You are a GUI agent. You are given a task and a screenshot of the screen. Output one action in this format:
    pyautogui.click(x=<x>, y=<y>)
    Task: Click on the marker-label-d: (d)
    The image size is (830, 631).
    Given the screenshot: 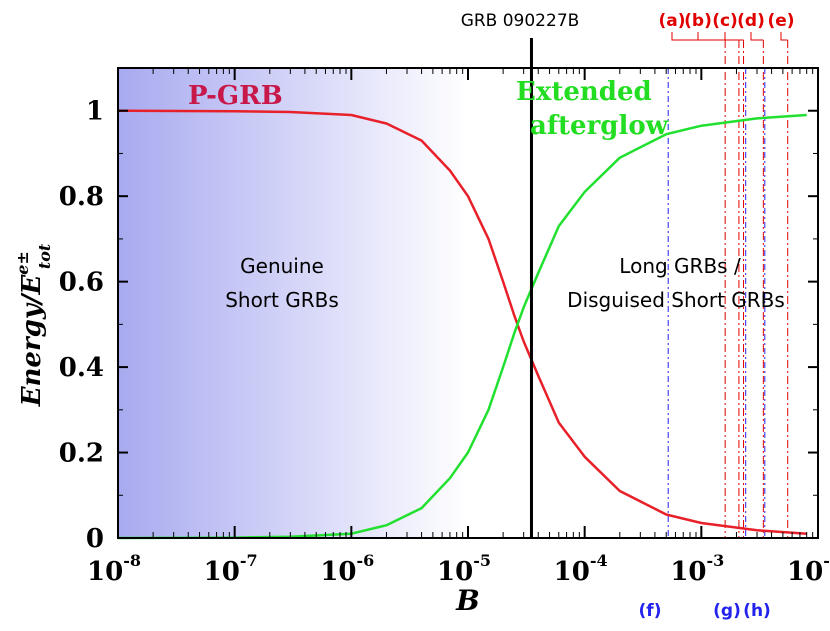 What is the action you would take?
    pyautogui.click(x=751, y=21)
    